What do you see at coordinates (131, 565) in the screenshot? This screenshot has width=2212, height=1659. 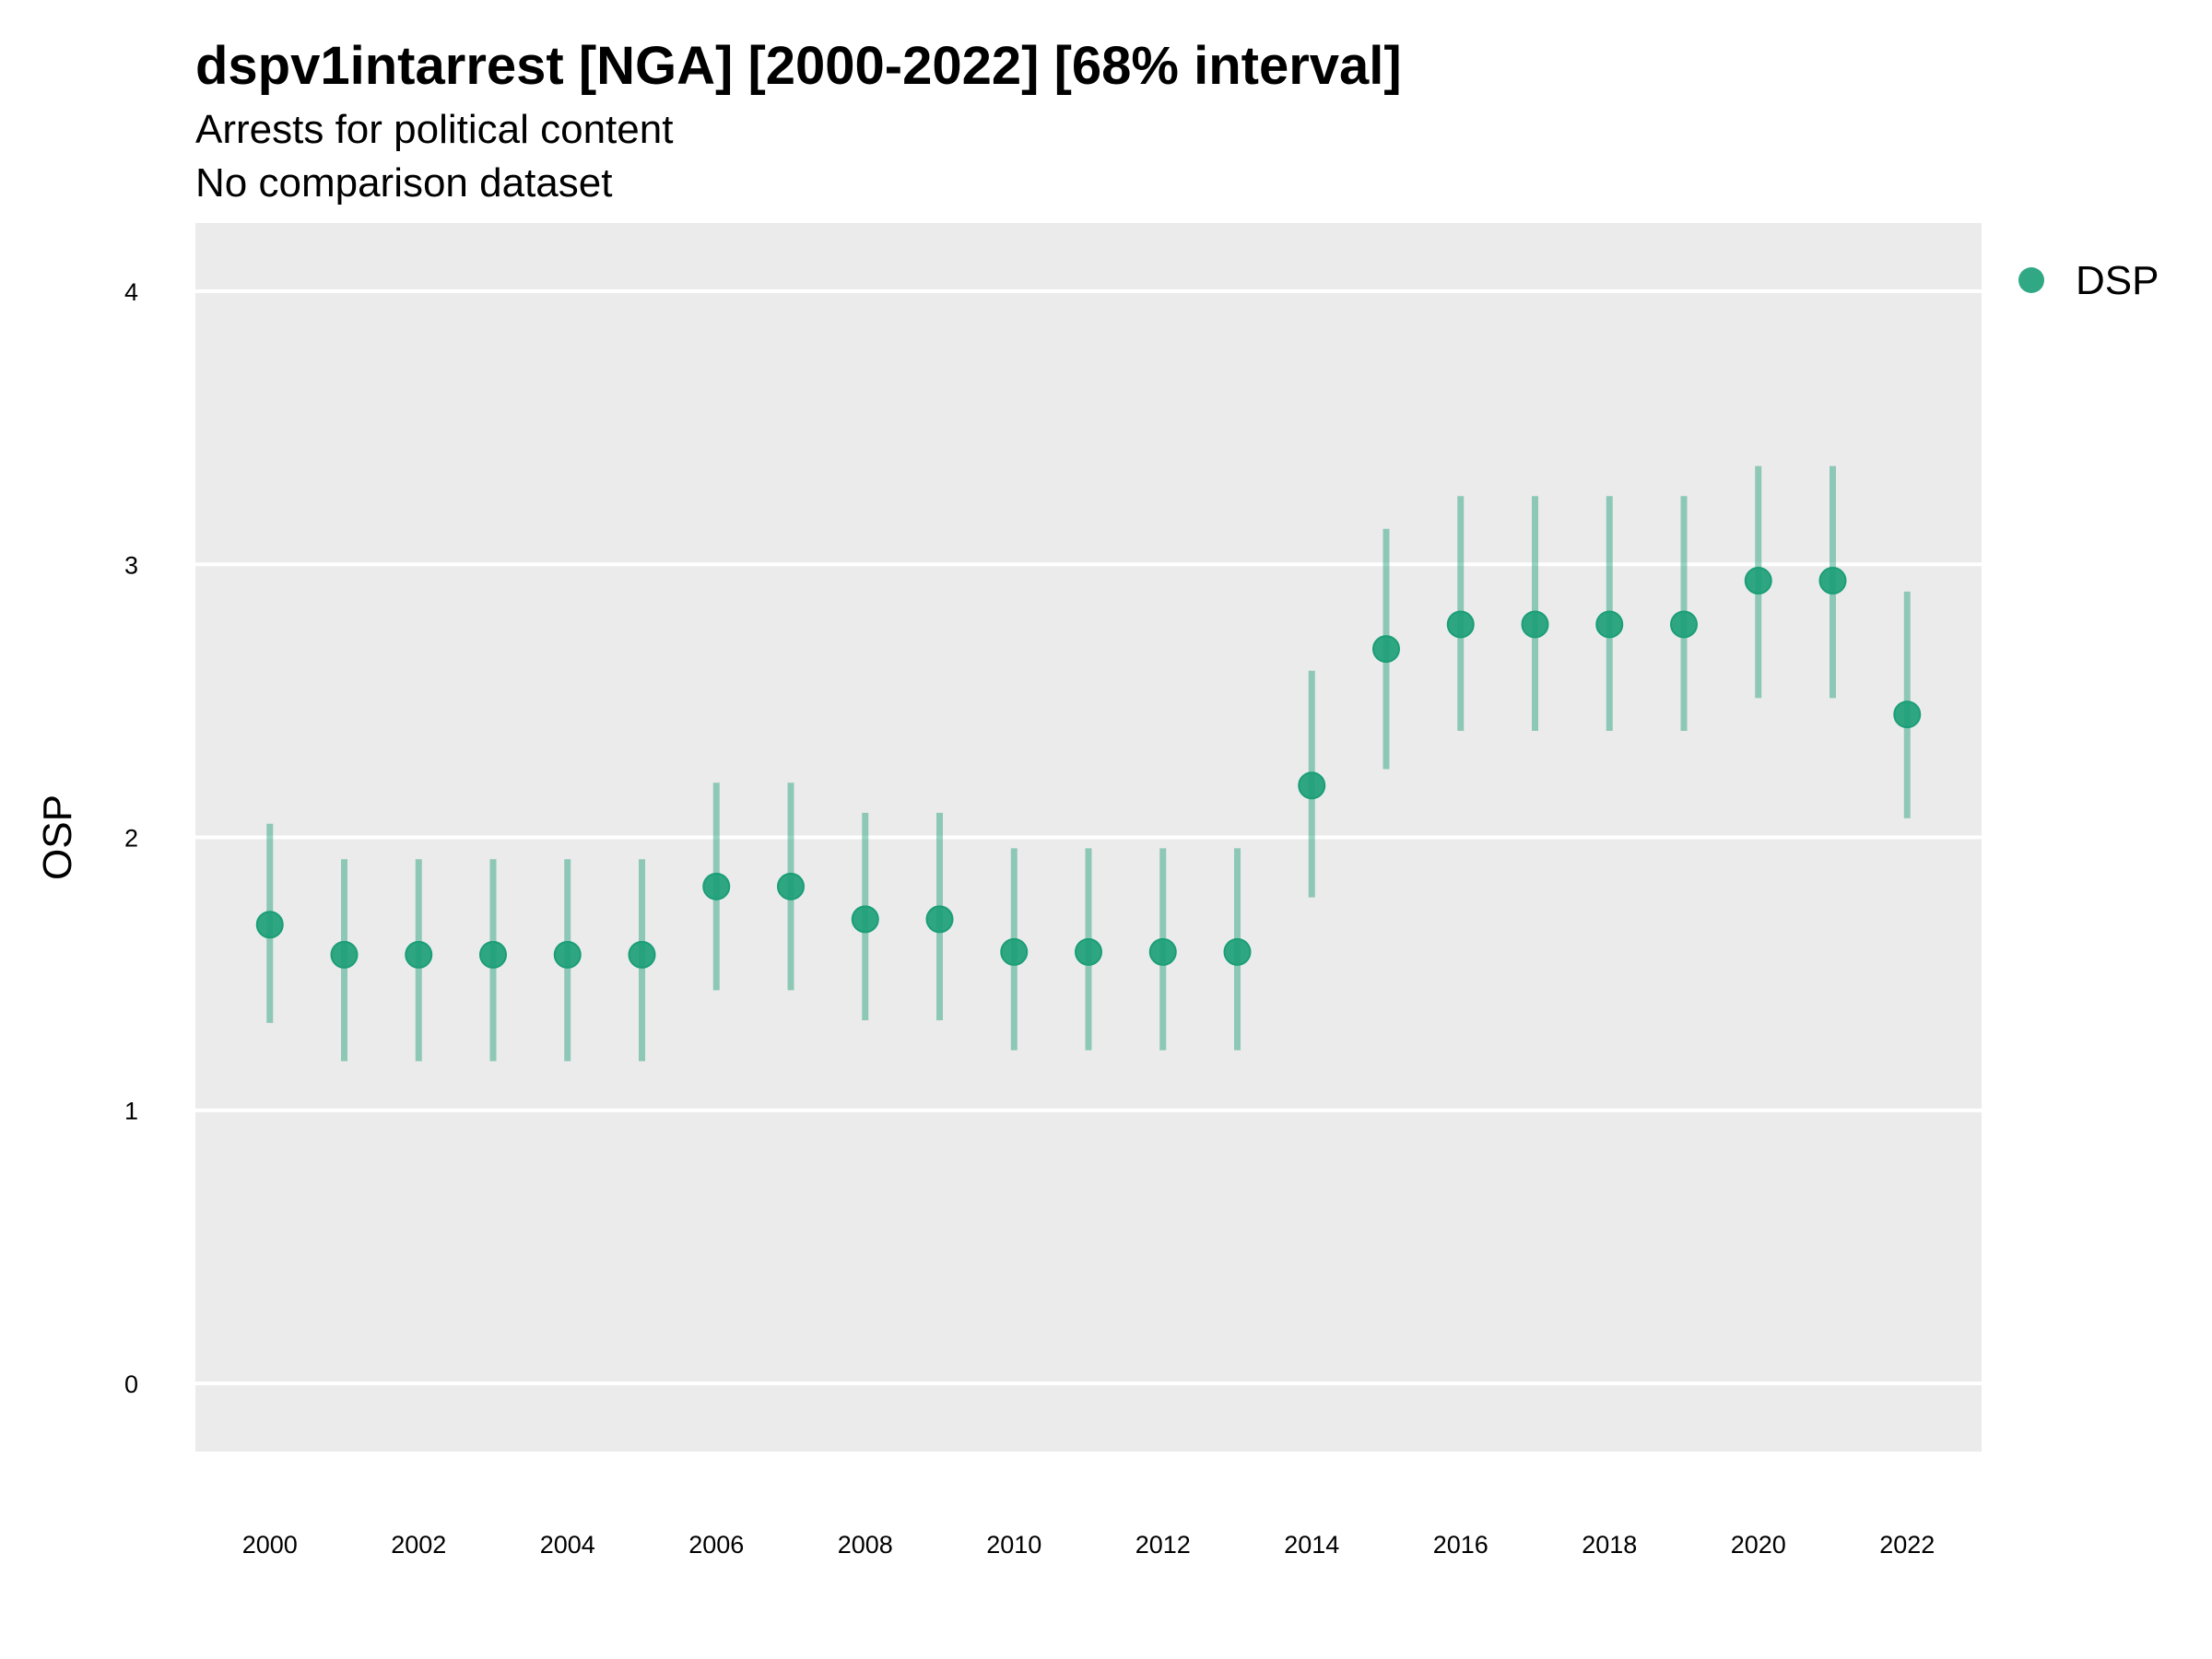 I see `y-tick-label: 3` at bounding box center [131, 565].